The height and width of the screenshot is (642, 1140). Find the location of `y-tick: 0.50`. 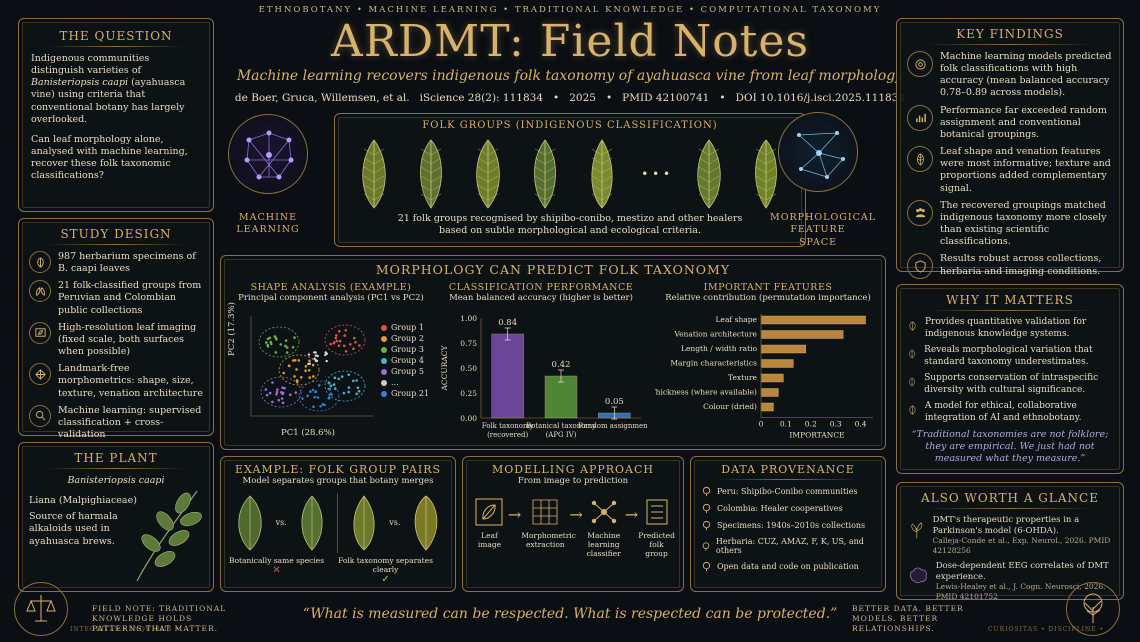

y-tick: 0.50 is located at coordinates (468, 368).